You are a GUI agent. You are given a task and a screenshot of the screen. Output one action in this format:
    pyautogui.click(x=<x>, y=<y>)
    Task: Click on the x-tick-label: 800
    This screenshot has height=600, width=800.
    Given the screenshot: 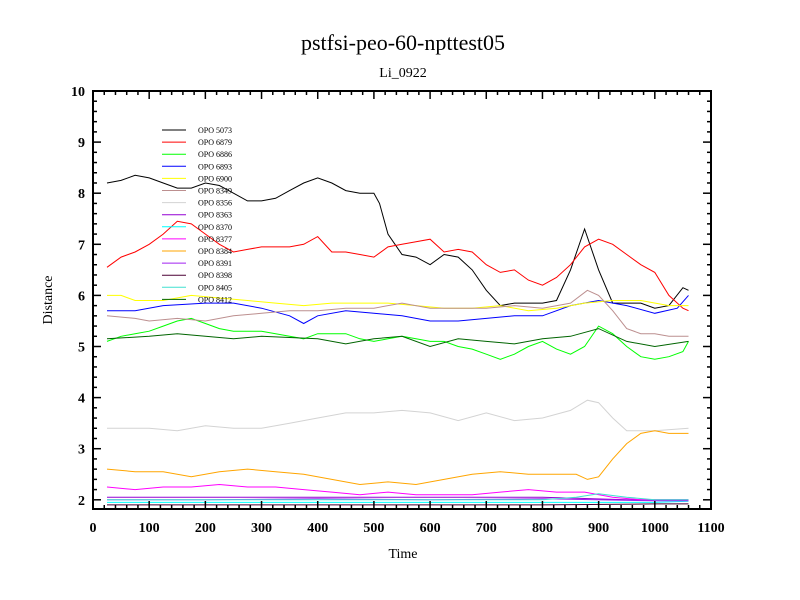 What is the action you would take?
    pyautogui.click(x=542, y=528)
    